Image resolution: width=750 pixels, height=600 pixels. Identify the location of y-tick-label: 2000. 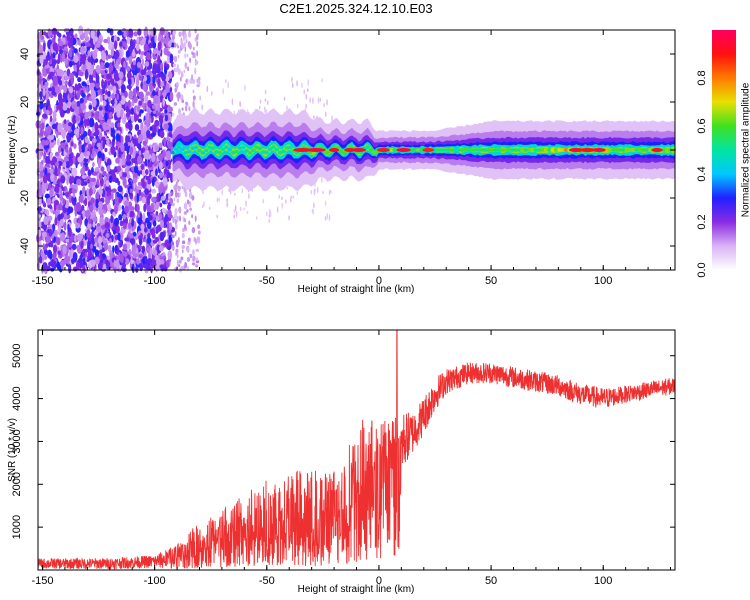
(17, 484).